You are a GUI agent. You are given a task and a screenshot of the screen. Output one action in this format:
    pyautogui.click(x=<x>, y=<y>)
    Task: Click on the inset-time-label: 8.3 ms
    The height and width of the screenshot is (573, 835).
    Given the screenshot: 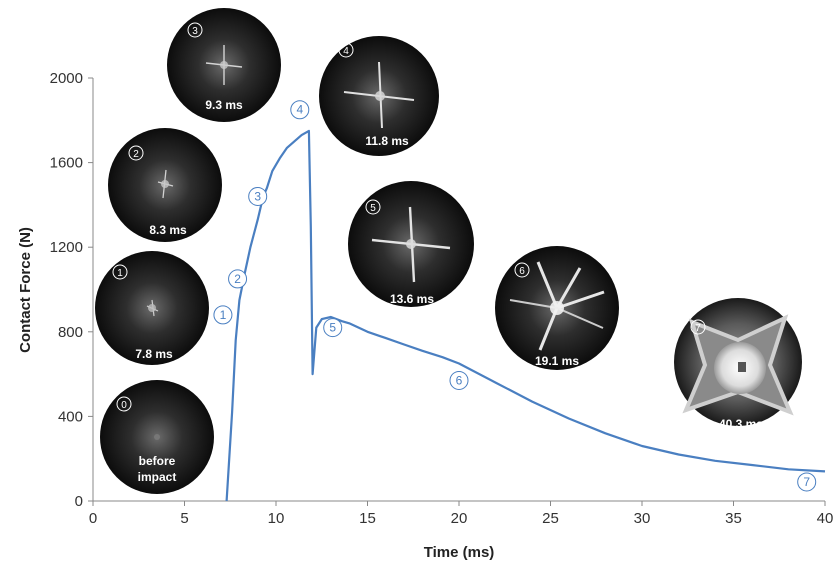 What is the action you would take?
    pyautogui.click(x=168, y=230)
    